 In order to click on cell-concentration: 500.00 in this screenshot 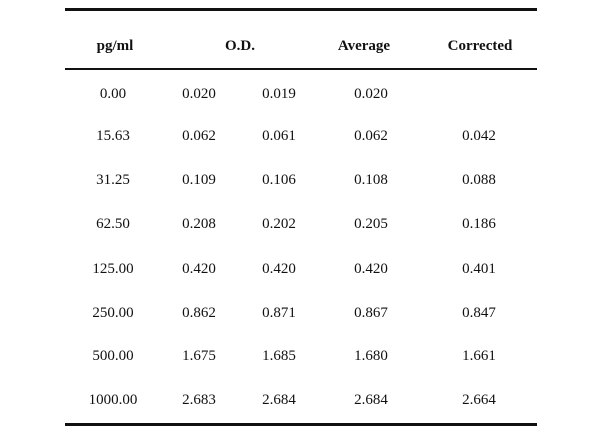, I will do `click(113, 356)`.